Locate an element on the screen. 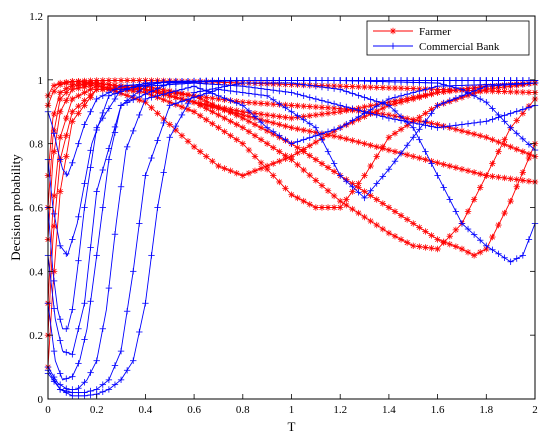  y-axis-label: Decision probability is located at coordinates (15, 207).